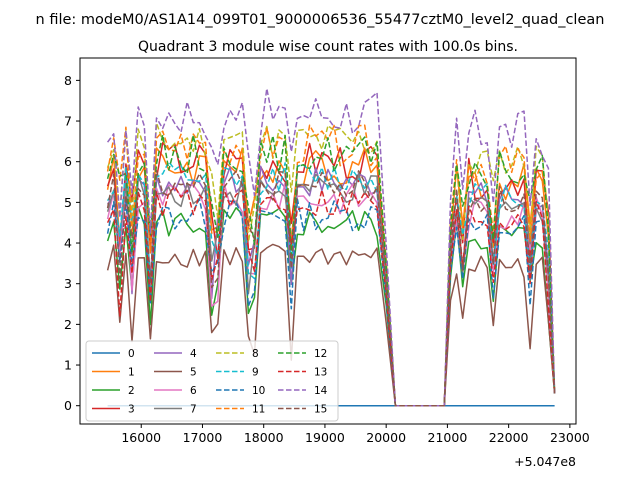 The image size is (640, 480). What do you see at coordinates (570, 437) in the screenshot?
I see `x-tick-label: 23000` at bounding box center [570, 437].